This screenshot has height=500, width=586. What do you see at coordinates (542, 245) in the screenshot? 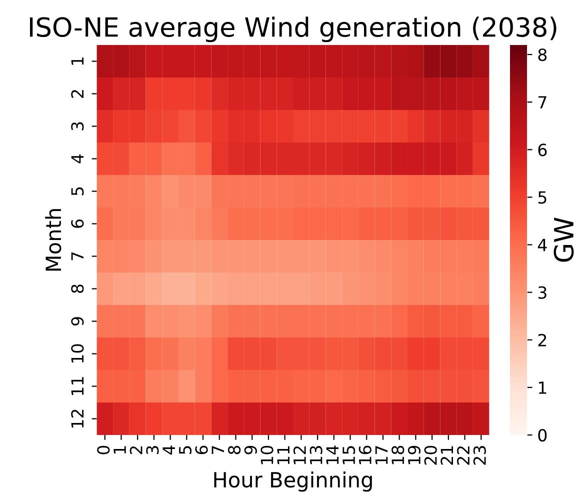
I see `color-bar-label: 4` at bounding box center [542, 245].